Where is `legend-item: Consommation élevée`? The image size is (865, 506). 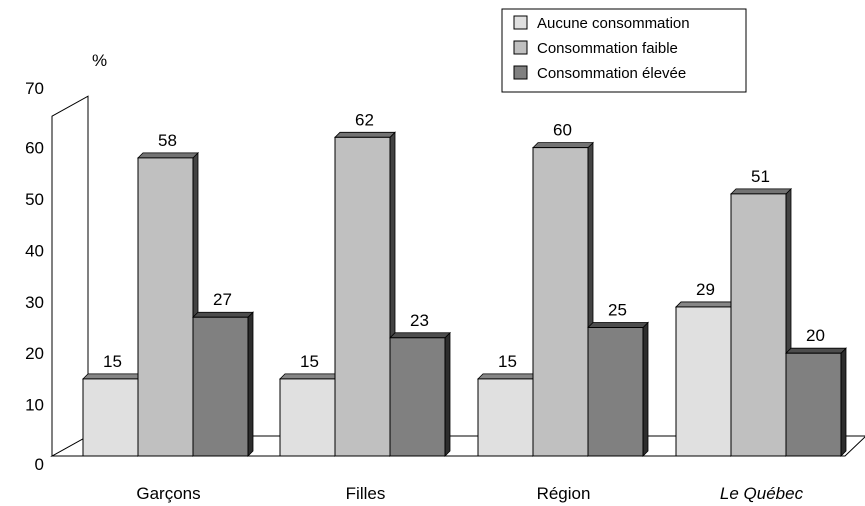 legend-item: Consommation élevée is located at coordinates (599, 73).